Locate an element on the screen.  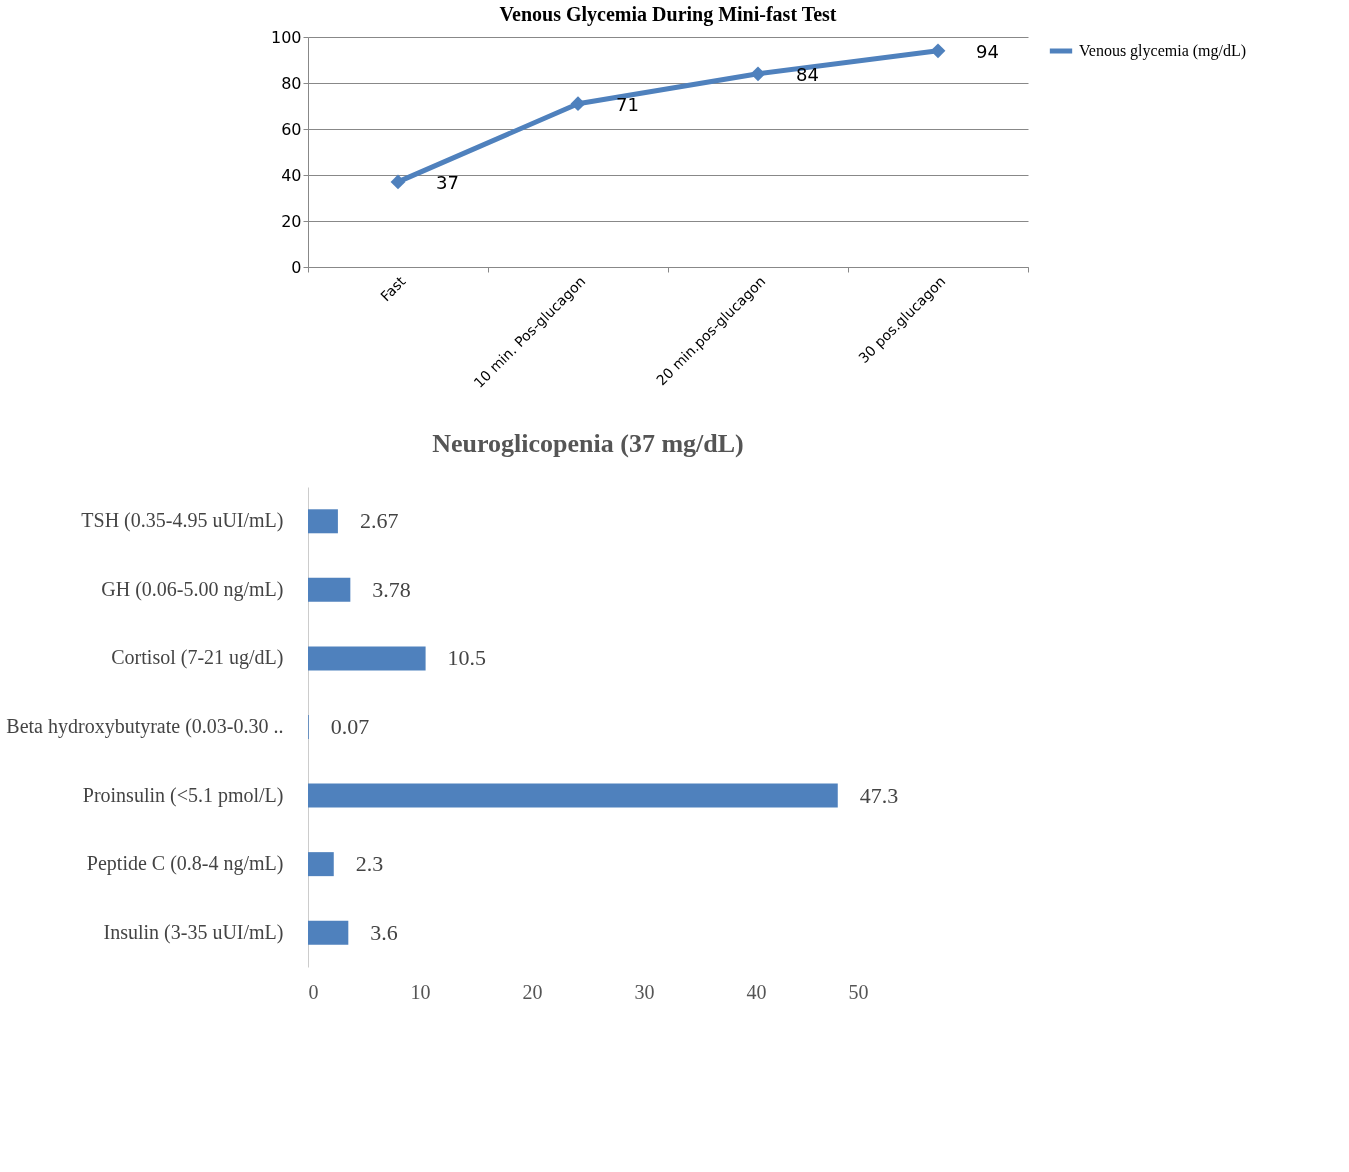
data-label: 84 is located at coordinates (807, 74).